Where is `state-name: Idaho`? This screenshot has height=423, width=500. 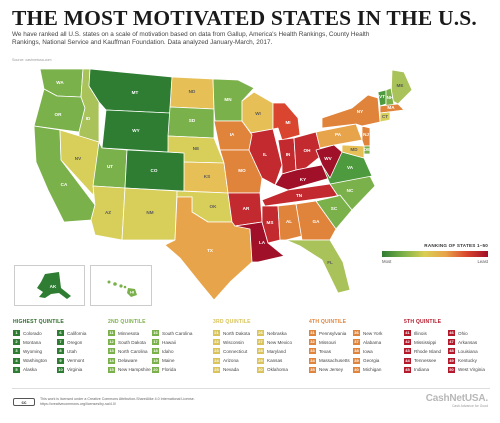
state-name: Idaho is located at coordinates (168, 351).